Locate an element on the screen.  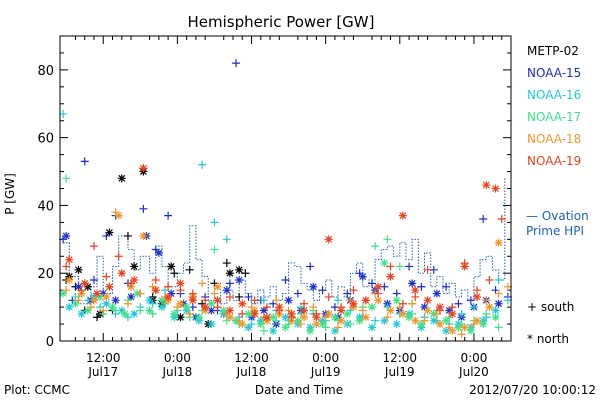
y-axis-label: P [GW] is located at coordinates (10, 194).